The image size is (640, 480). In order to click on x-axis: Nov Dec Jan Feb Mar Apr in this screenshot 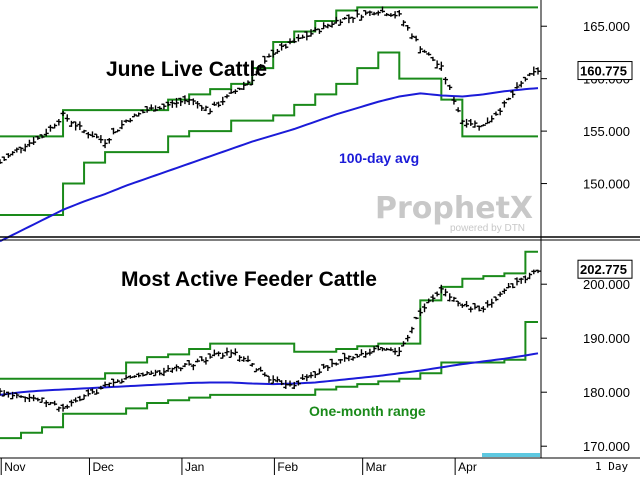, I will do `click(238, 466)`.